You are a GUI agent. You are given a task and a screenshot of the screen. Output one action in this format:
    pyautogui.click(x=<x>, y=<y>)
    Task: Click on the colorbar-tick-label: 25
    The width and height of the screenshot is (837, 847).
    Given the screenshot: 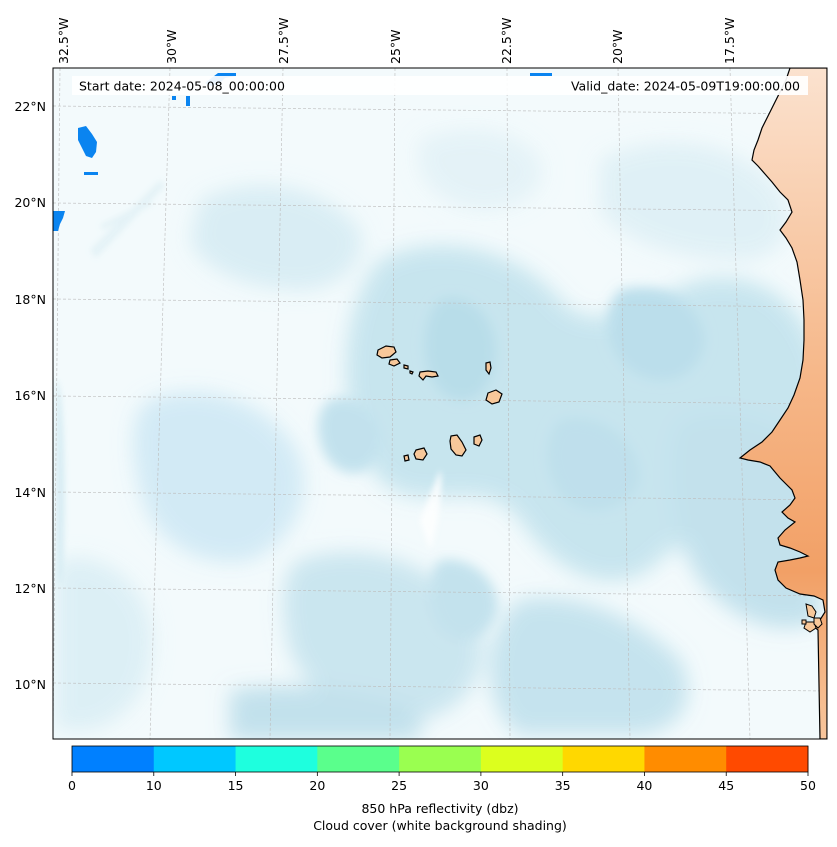 What is the action you would take?
    pyautogui.click(x=399, y=785)
    